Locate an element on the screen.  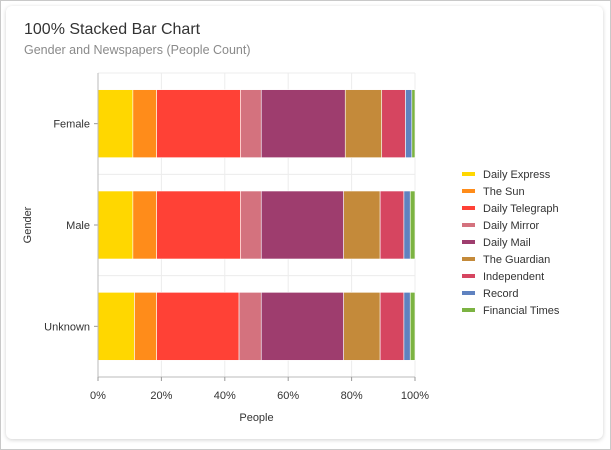
chart-title: 100% Stacked Bar Chart is located at coordinates (112, 29).